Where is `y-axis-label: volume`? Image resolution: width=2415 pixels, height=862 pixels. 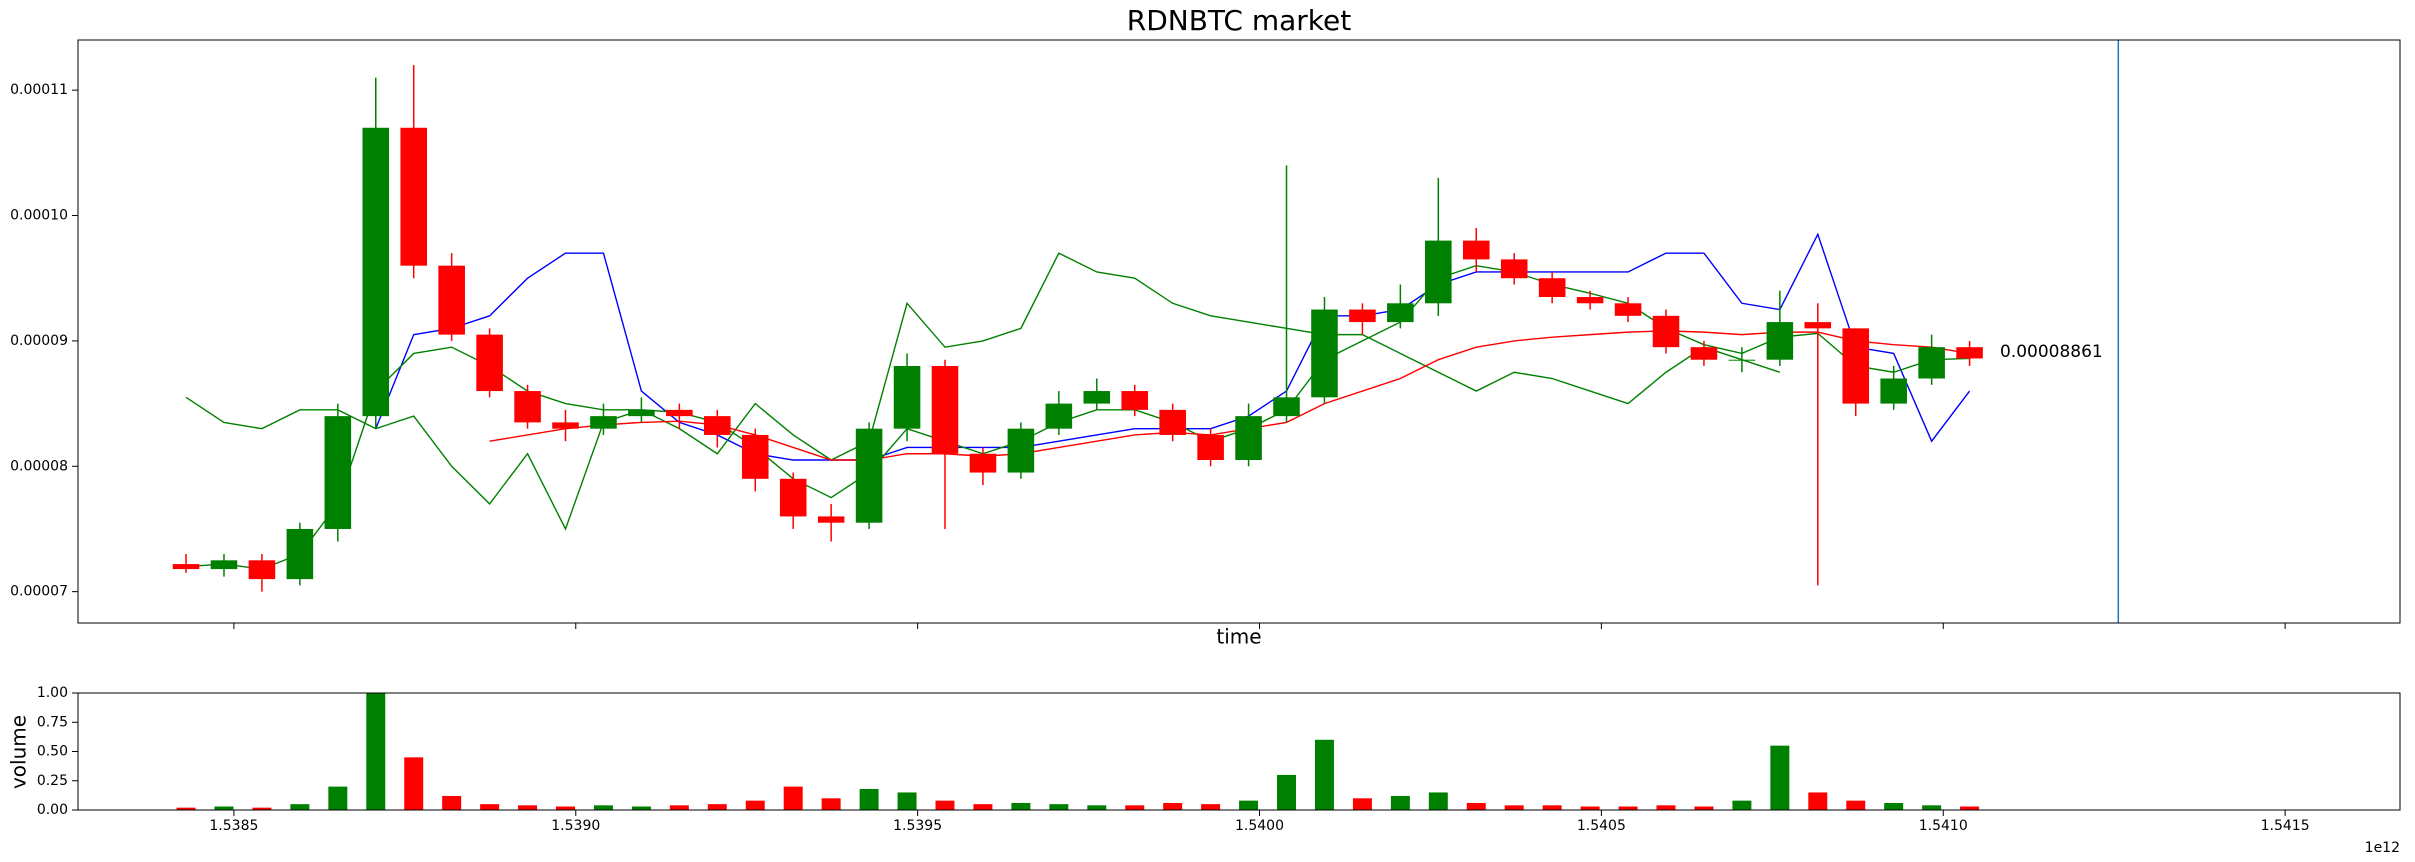
y-axis-label: volume is located at coordinates (19, 752).